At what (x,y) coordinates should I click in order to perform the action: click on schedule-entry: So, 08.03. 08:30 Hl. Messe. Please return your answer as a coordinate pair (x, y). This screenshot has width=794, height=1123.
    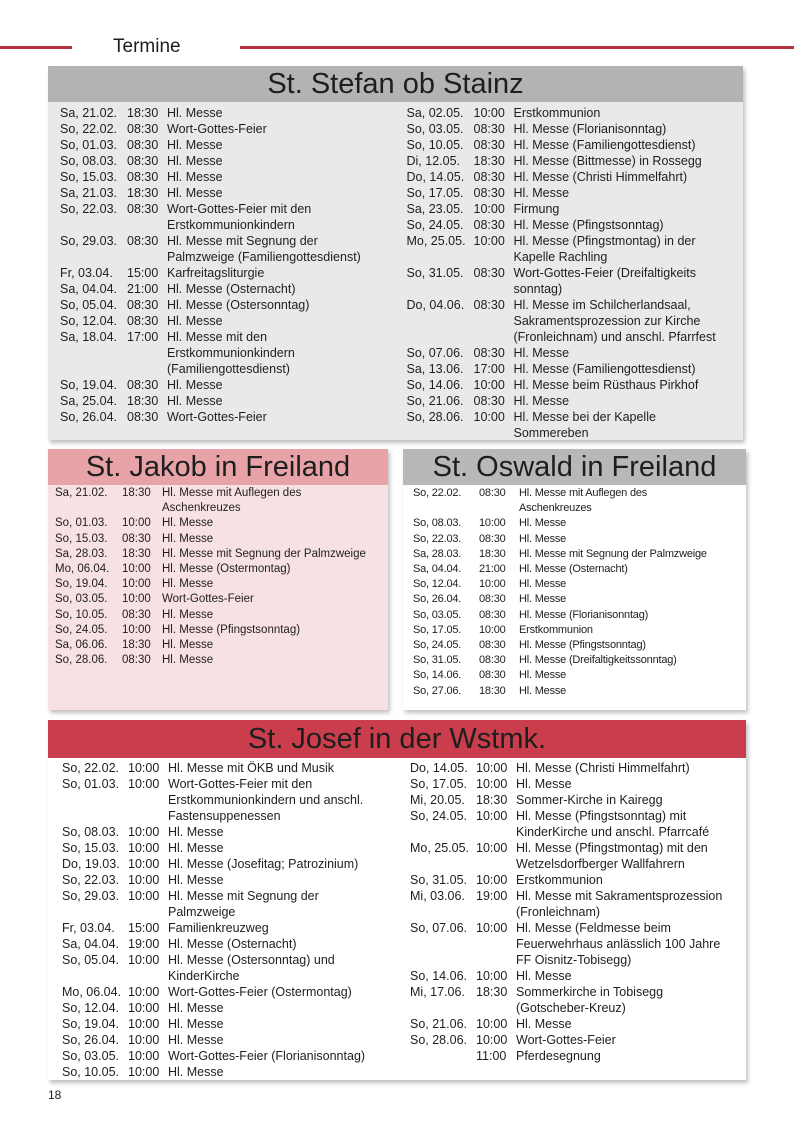
    Looking at the image, I should click on (228, 161).